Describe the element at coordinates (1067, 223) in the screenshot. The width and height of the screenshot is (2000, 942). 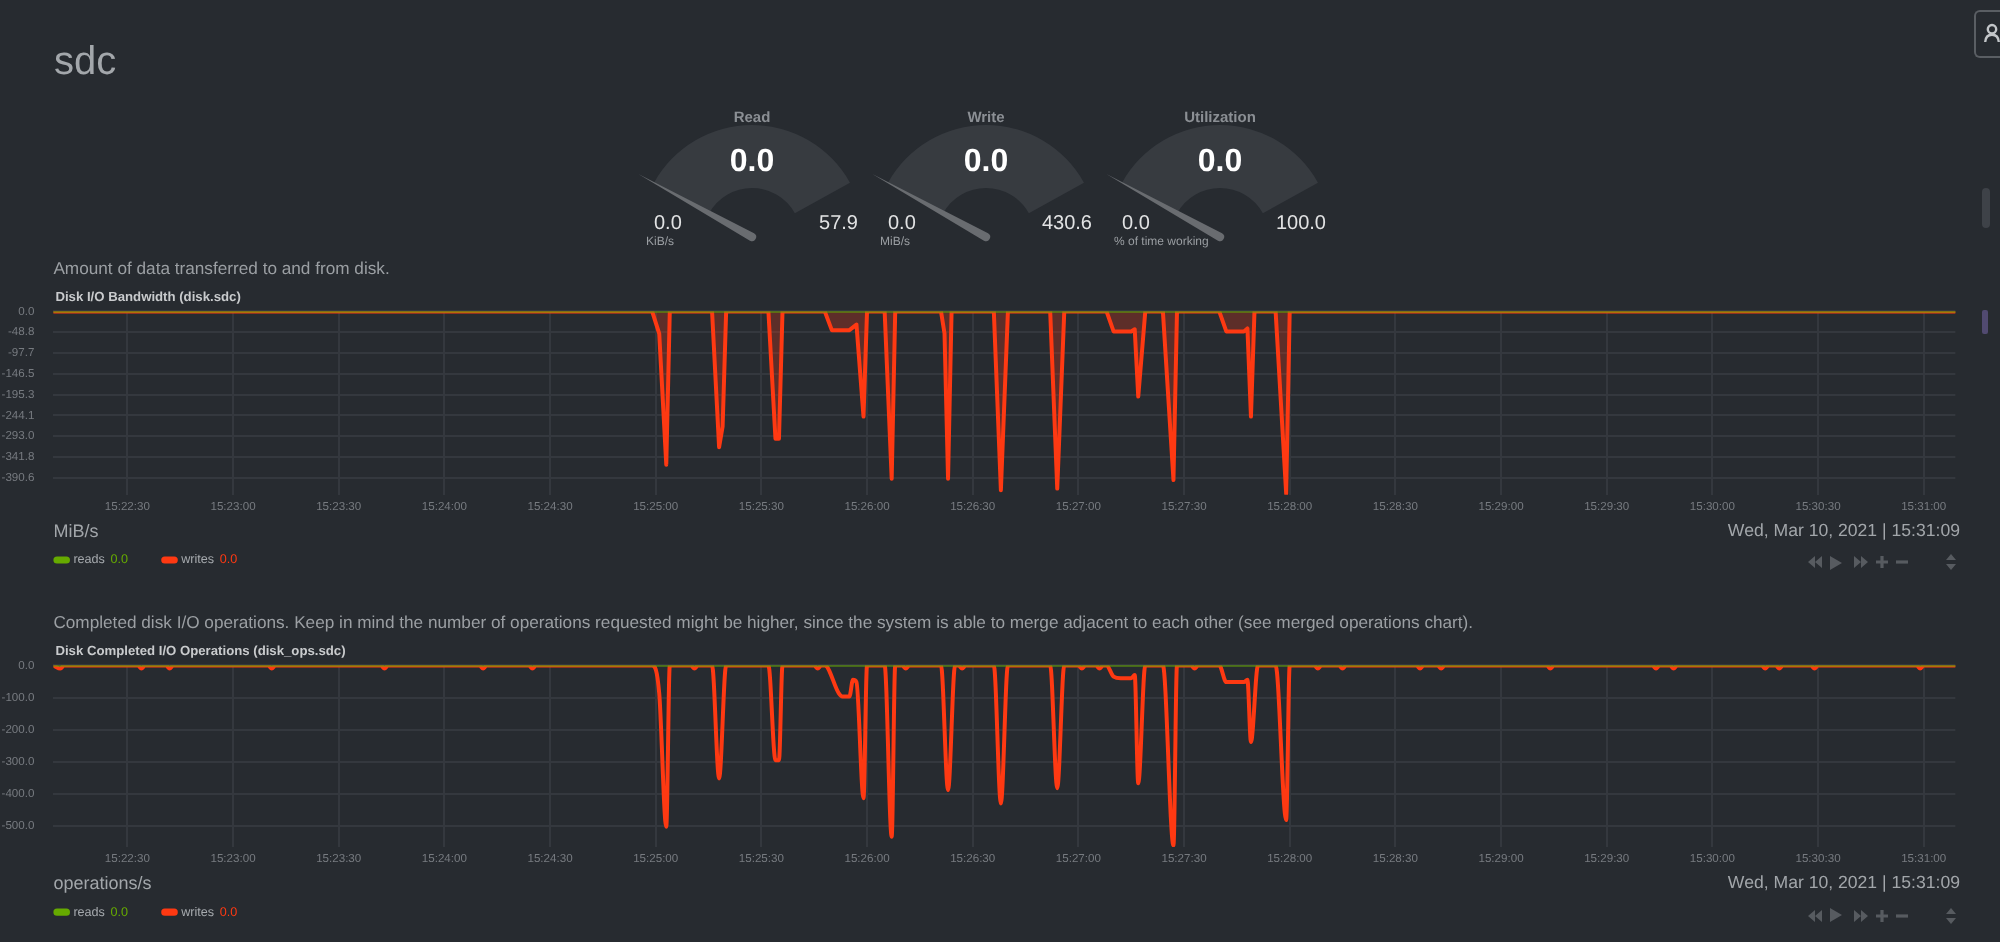
I see `text: 430.6` at that location.